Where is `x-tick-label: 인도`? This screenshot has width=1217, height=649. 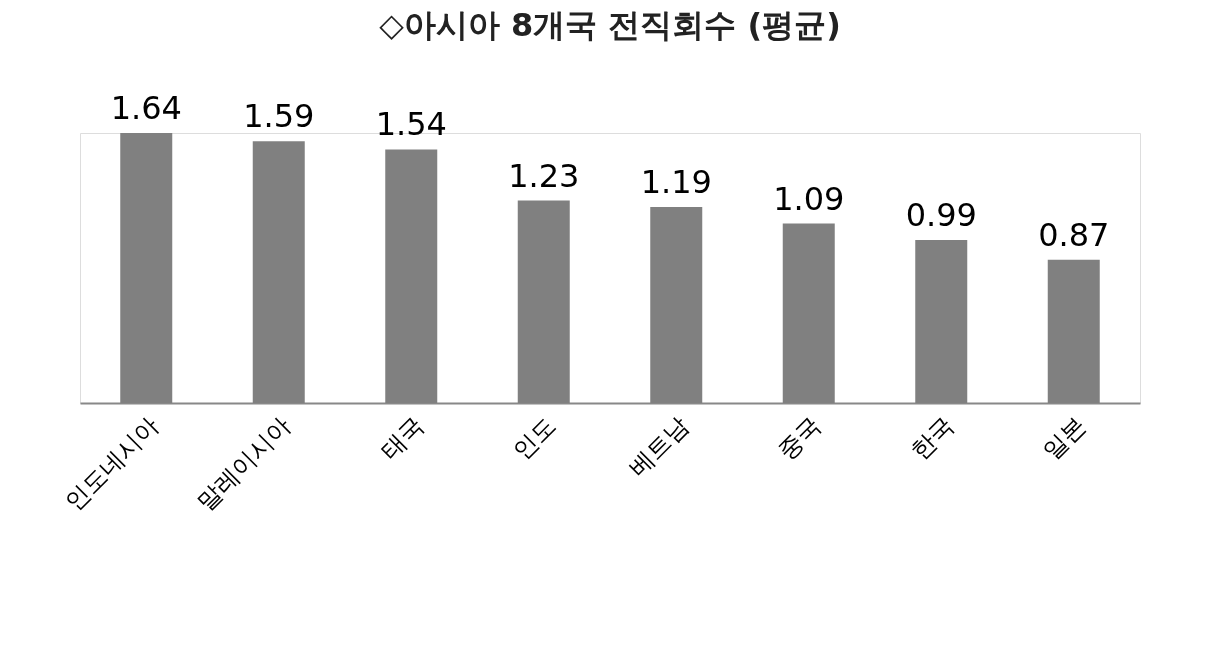
x-tick-label: 인도 is located at coordinates (534, 438).